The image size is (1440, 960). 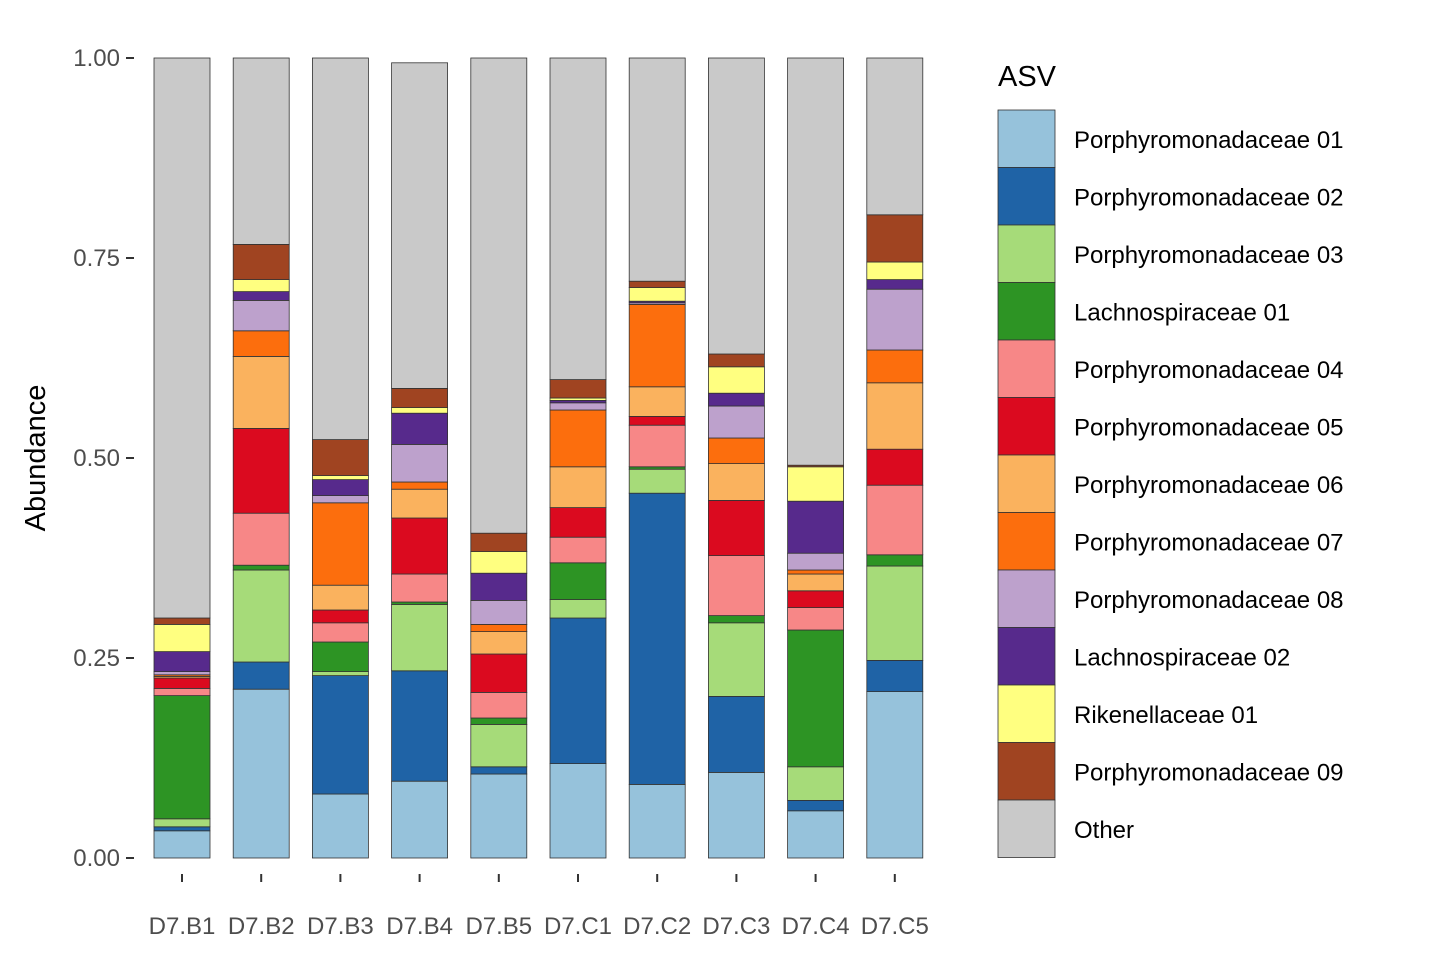 I want to click on y-tick-label: 0.50, so click(x=96, y=458).